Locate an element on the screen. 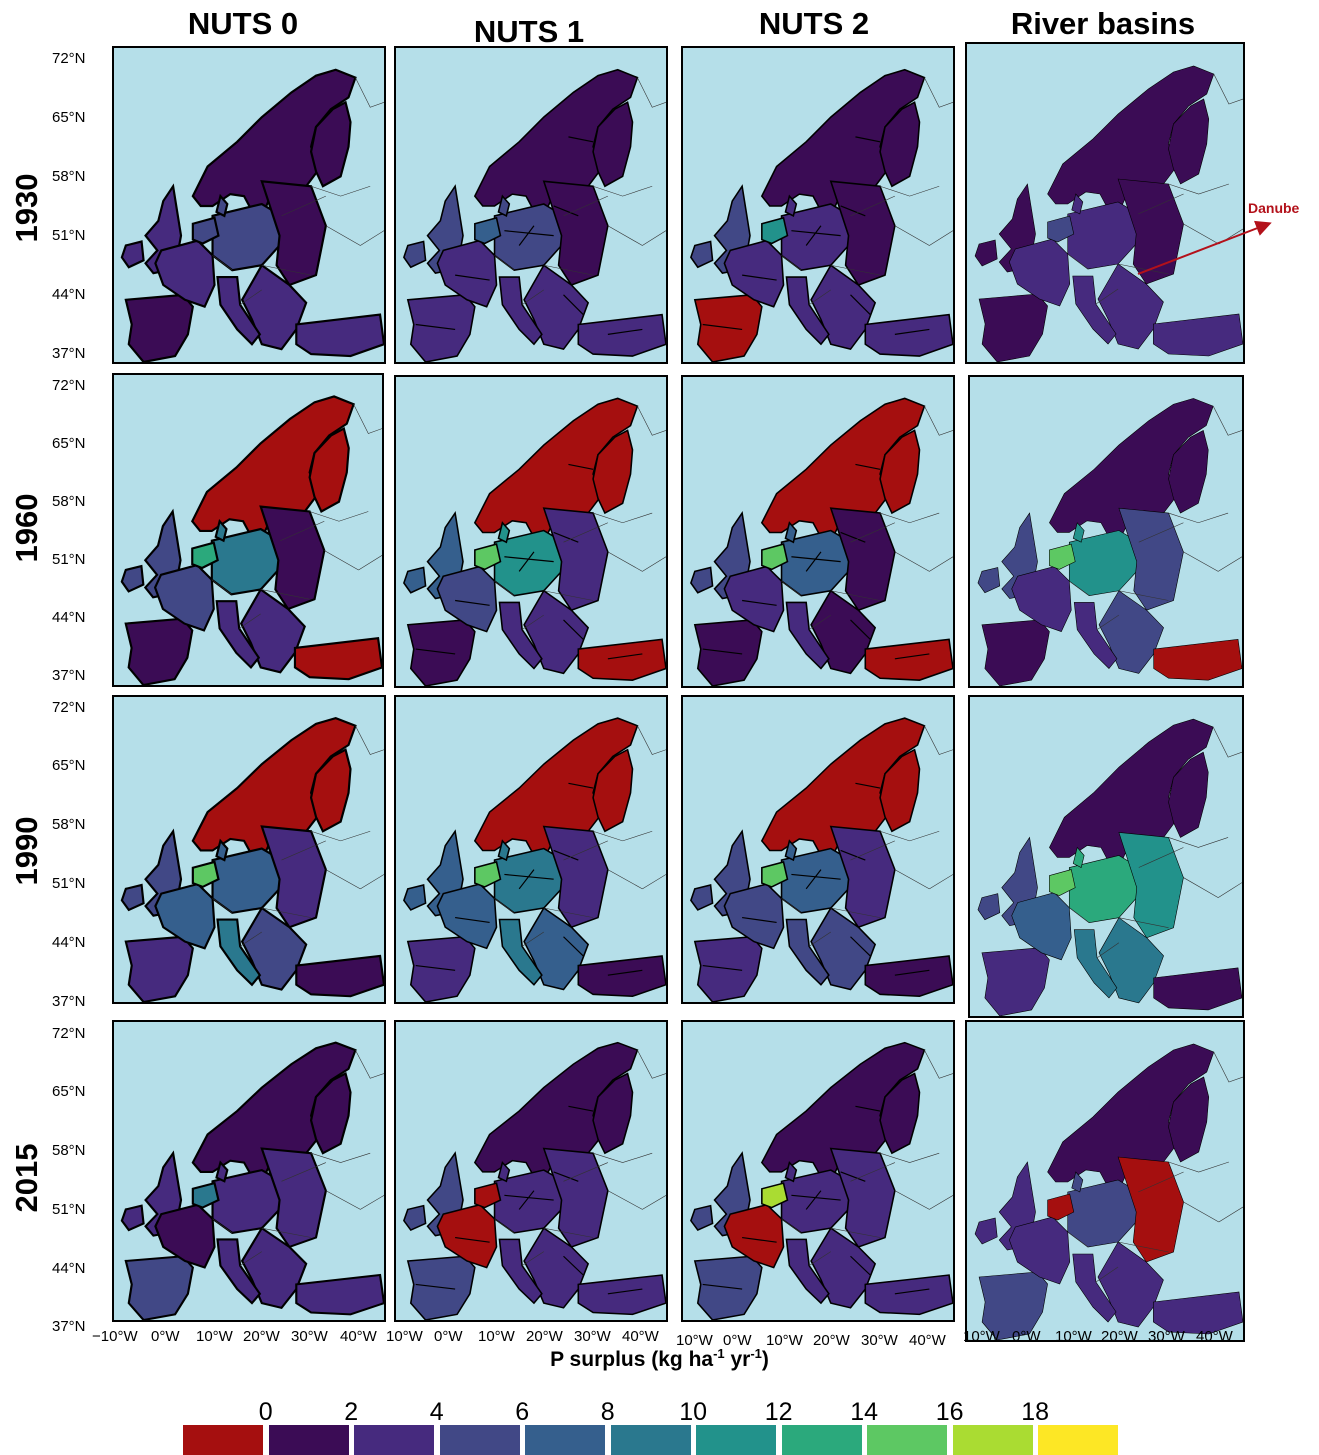 This screenshot has width=1319, height=1455. map-panel-nuts0-2015 is located at coordinates (249, 1171).